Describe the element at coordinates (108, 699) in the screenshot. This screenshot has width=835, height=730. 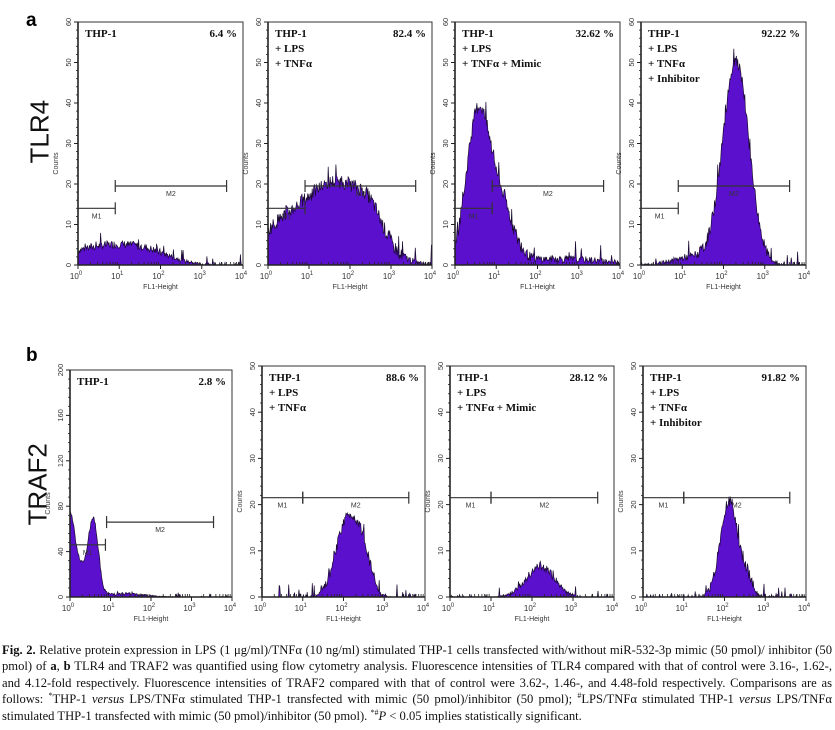
I see `caption-versus: versus` at that location.